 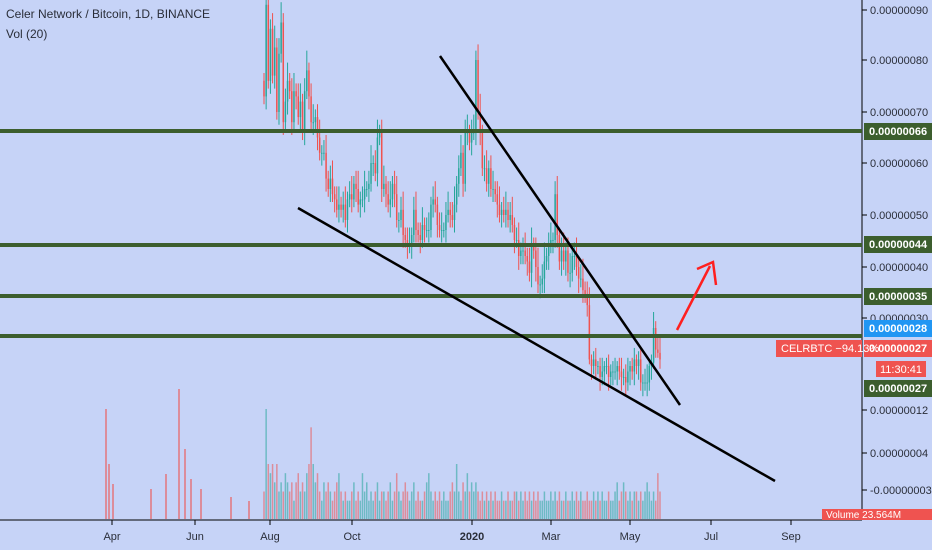 What do you see at coordinates (108, 14) in the screenshot?
I see `symbol-title: Celer Network / Bitcoin, 1D, BINANCE` at bounding box center [108, 14].